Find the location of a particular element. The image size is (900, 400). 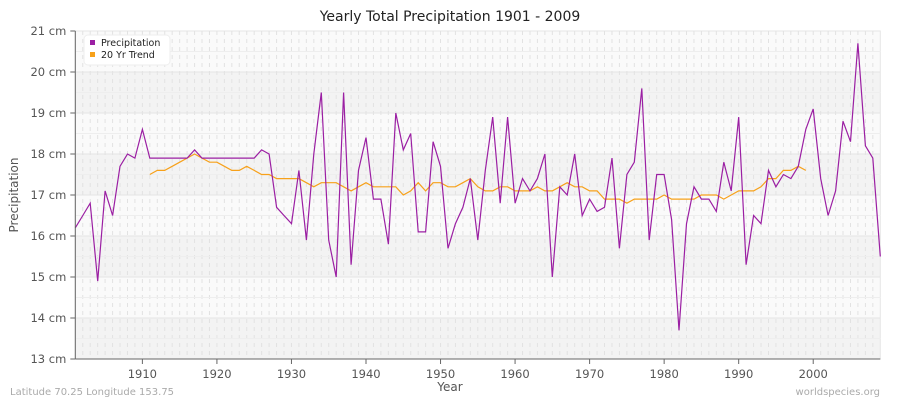

legend-box is located at coordinates (127, 50).